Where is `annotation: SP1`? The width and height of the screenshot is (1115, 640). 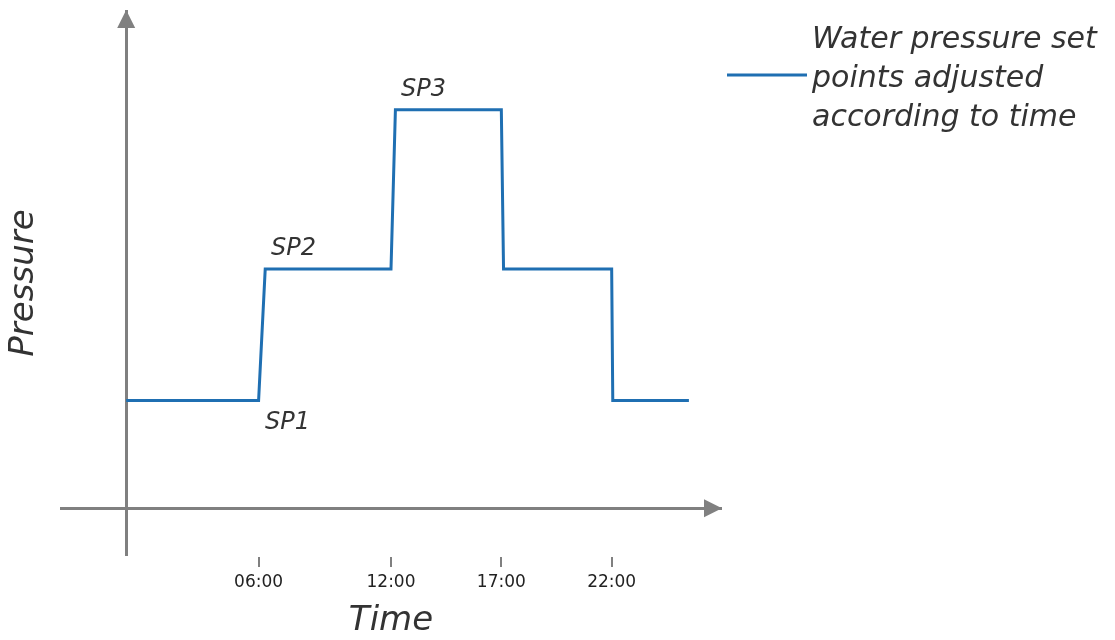
annotation: SP1 is located at coordinates (287, 421).